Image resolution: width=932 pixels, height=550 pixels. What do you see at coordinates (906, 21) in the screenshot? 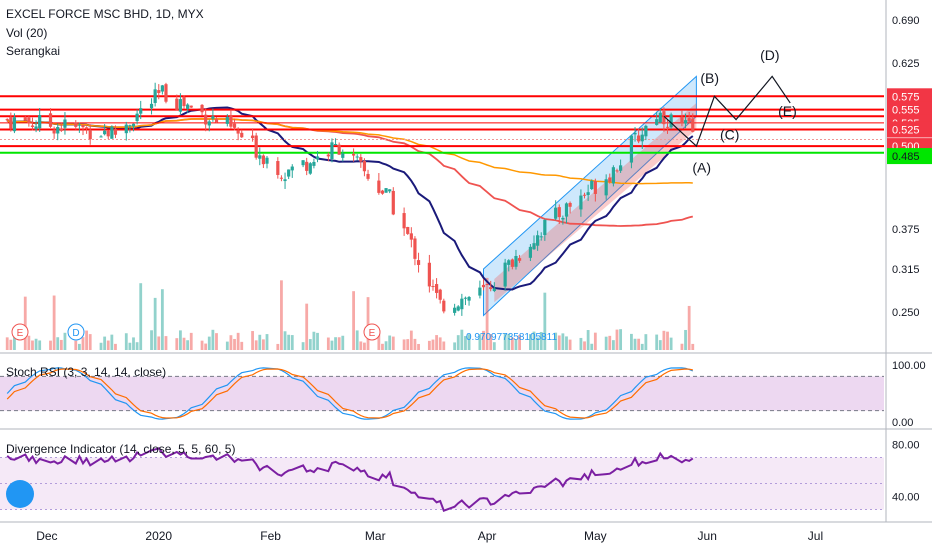
I see `price-tick-label: 0.690` at bounding box center [906, 21].